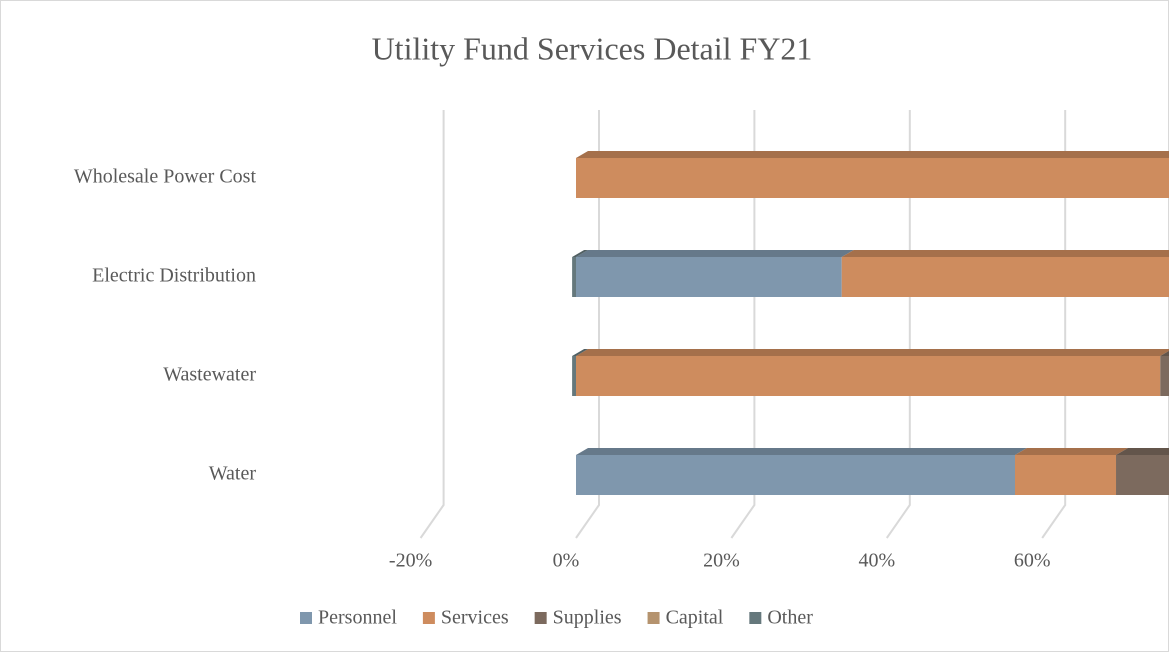 The width and height of the screenshot is (1169, 652). I want to click on legend-label: Supplies, so click(587, 618).